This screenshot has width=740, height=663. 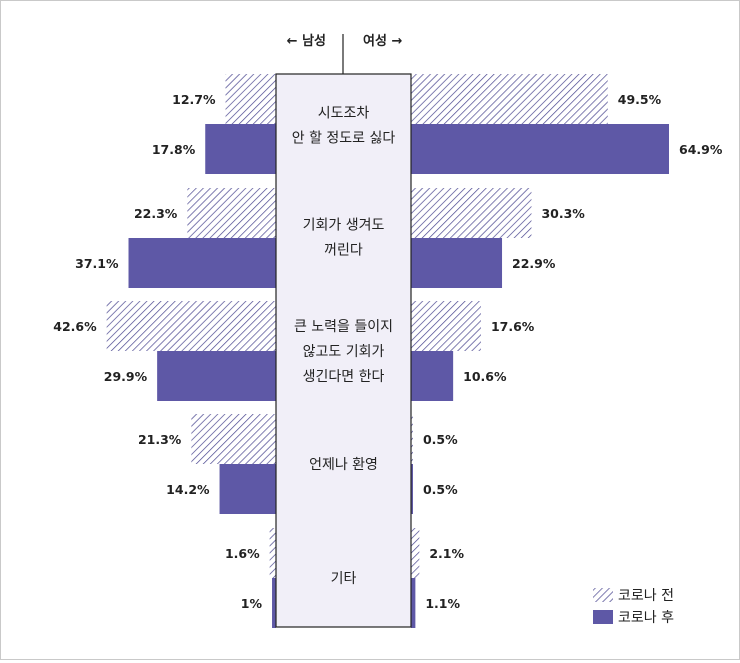 What do you see at coordinates (160, 439) in the screenshot?
I see `label-male-before-3: 21.3%` at bounding box center [160, 439].